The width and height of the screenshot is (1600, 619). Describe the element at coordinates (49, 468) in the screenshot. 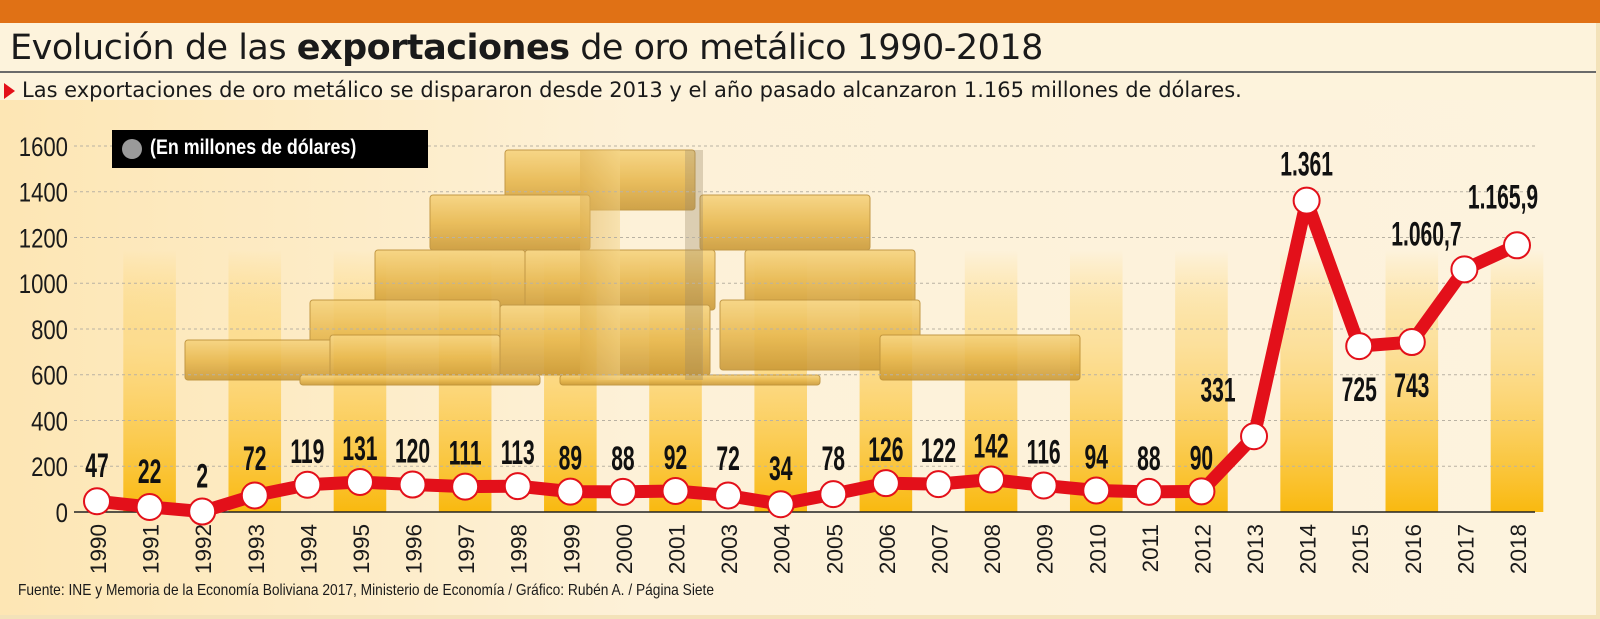

I see `y-tick-label: 200` at that location.